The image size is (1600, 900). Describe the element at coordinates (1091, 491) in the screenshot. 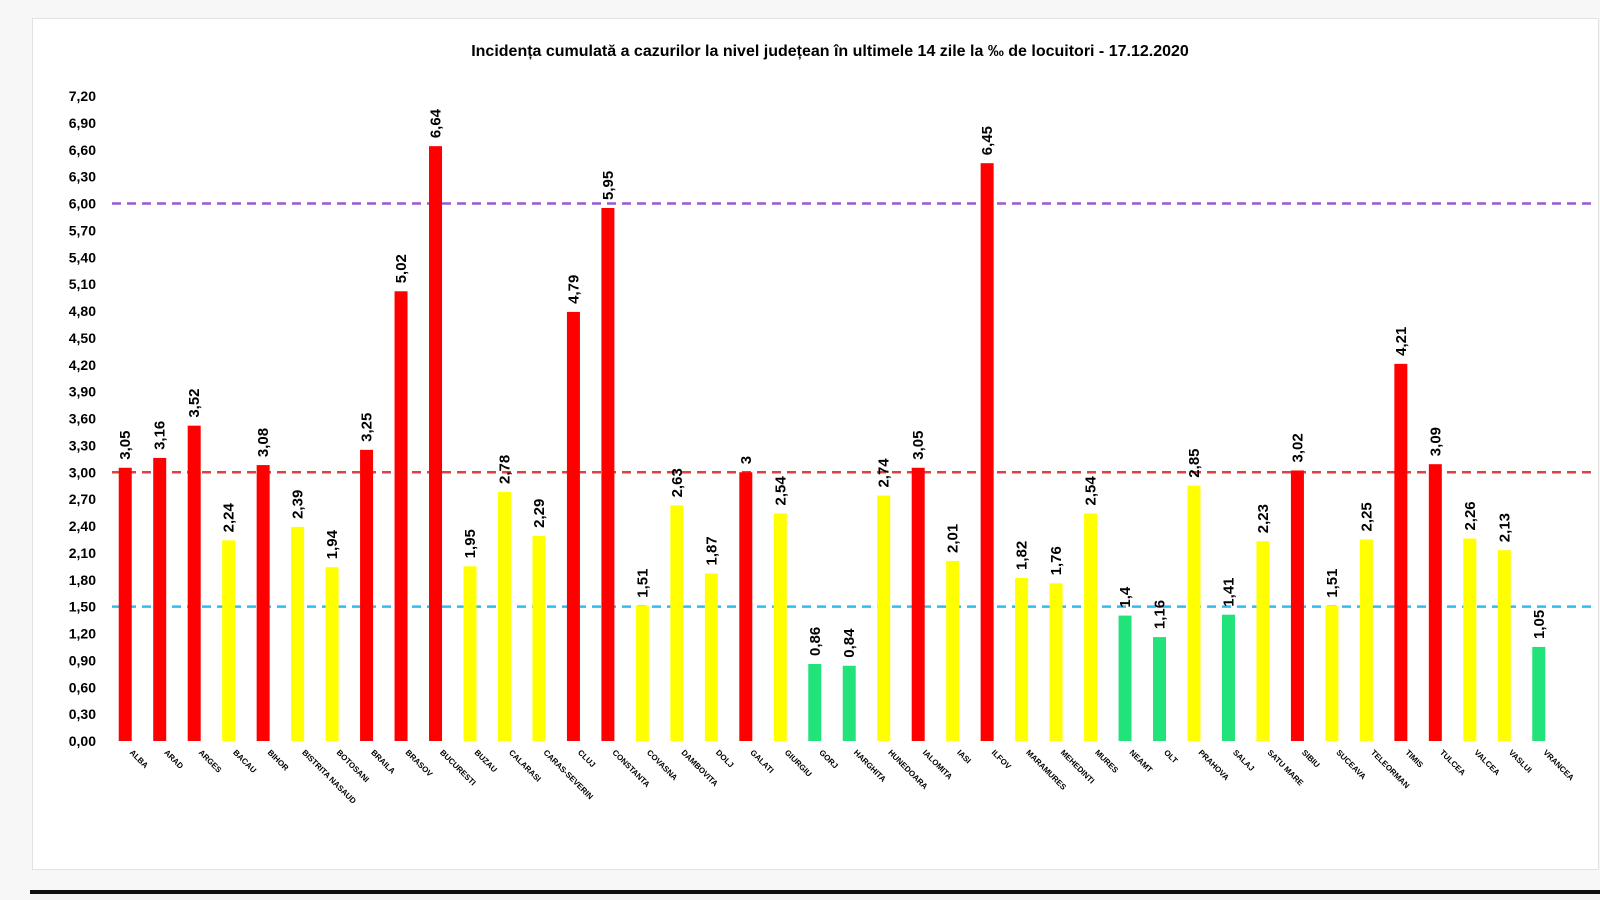

I see `value-label: 2,54` at that location.